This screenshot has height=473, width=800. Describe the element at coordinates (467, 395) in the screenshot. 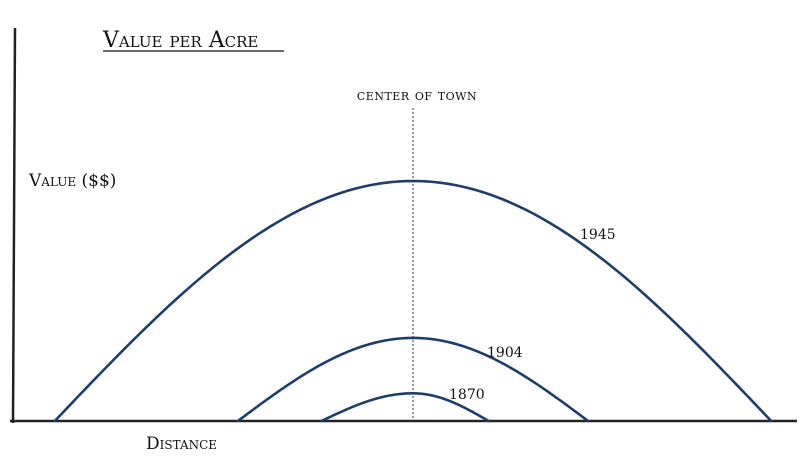

I see `series-label-1870: 1870` at that location.